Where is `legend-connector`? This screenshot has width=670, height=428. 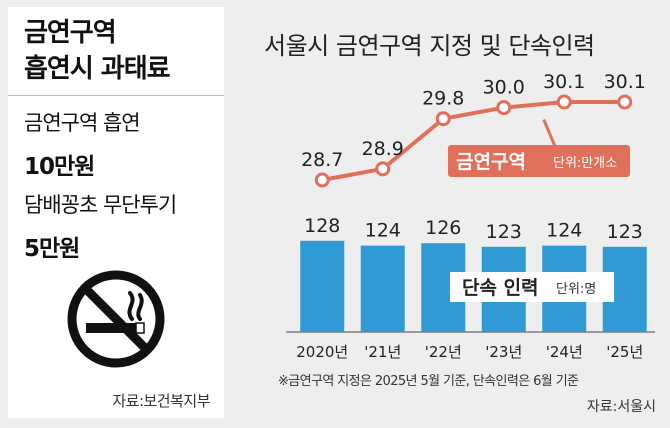
legend-connector is located at coordinates (550, 134).